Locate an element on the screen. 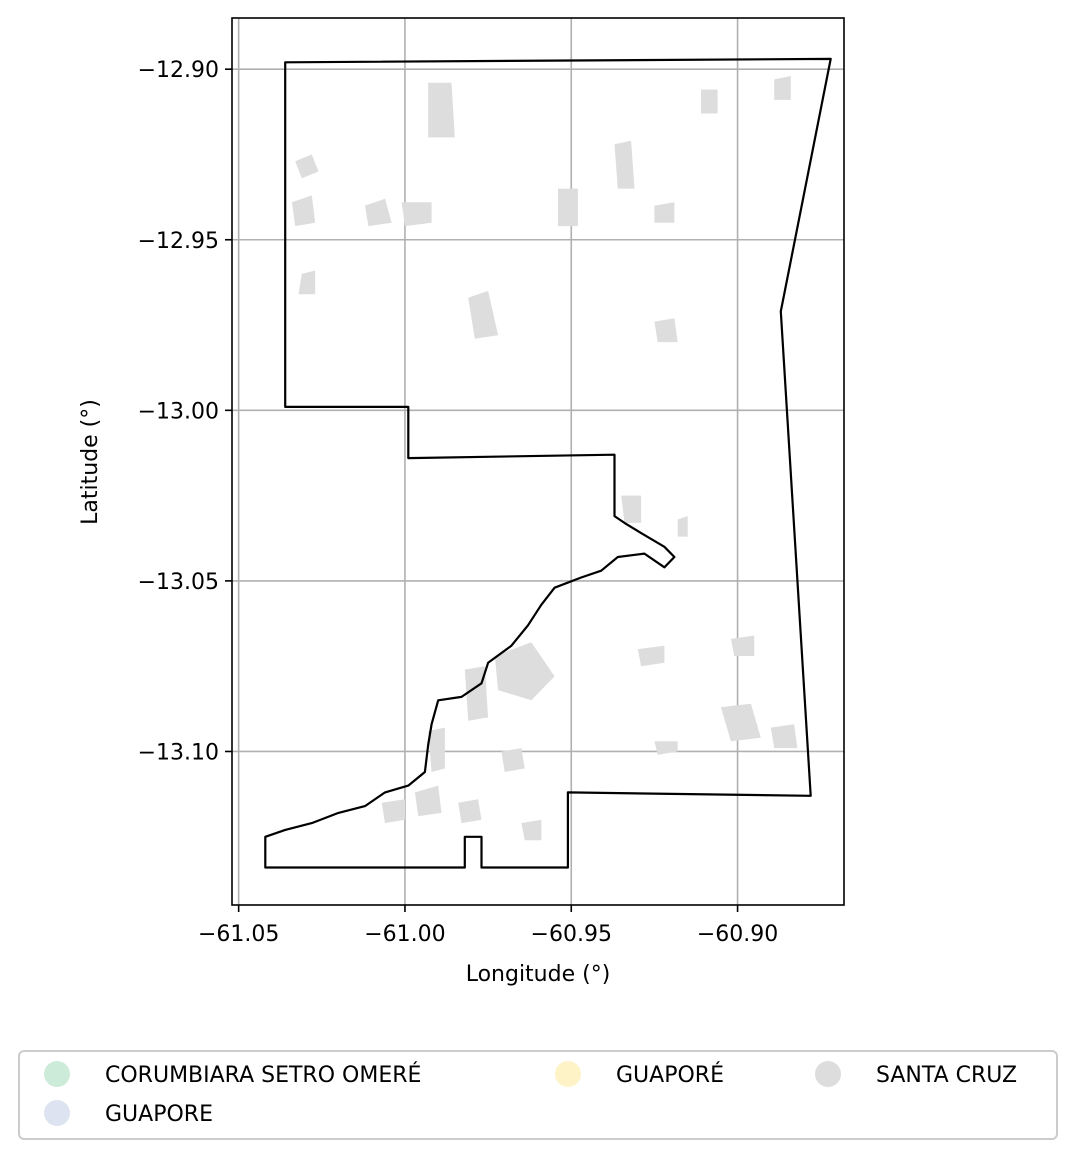  y-axis-label: Latitude (°) is located at coordinates (90, 462).